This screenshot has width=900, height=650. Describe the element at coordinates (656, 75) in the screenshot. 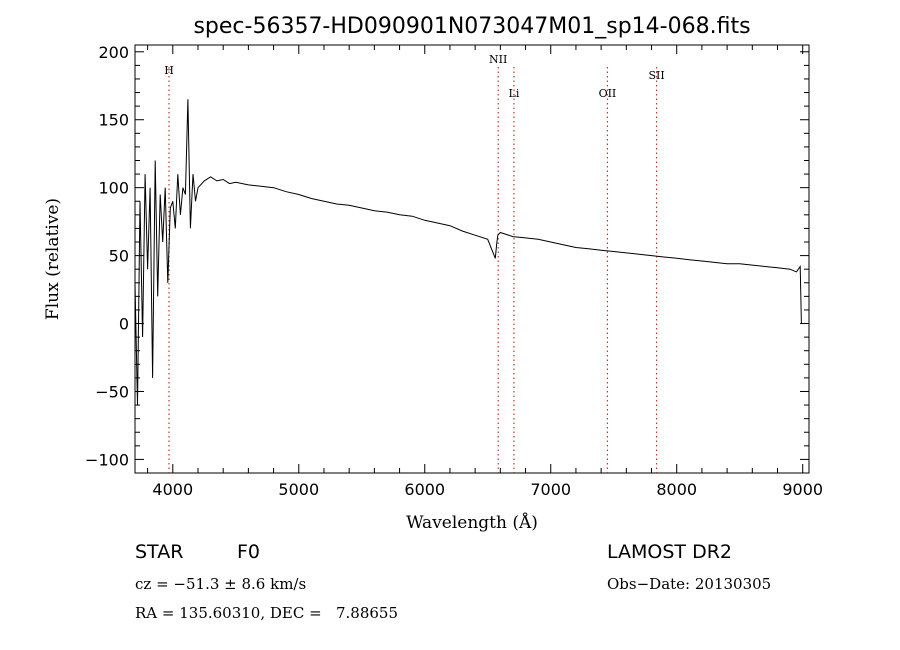

I see `line-marker-label: SII` at that location.